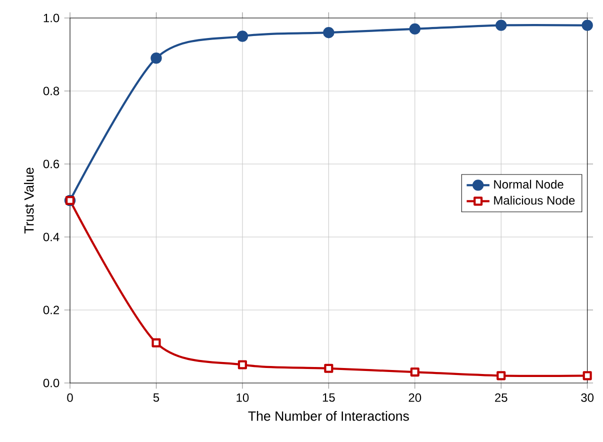 The image size is (603, 442). Describe the element at coordinates (242, 397) in the screenshot. I see `x-tick-label: 10` at that location.